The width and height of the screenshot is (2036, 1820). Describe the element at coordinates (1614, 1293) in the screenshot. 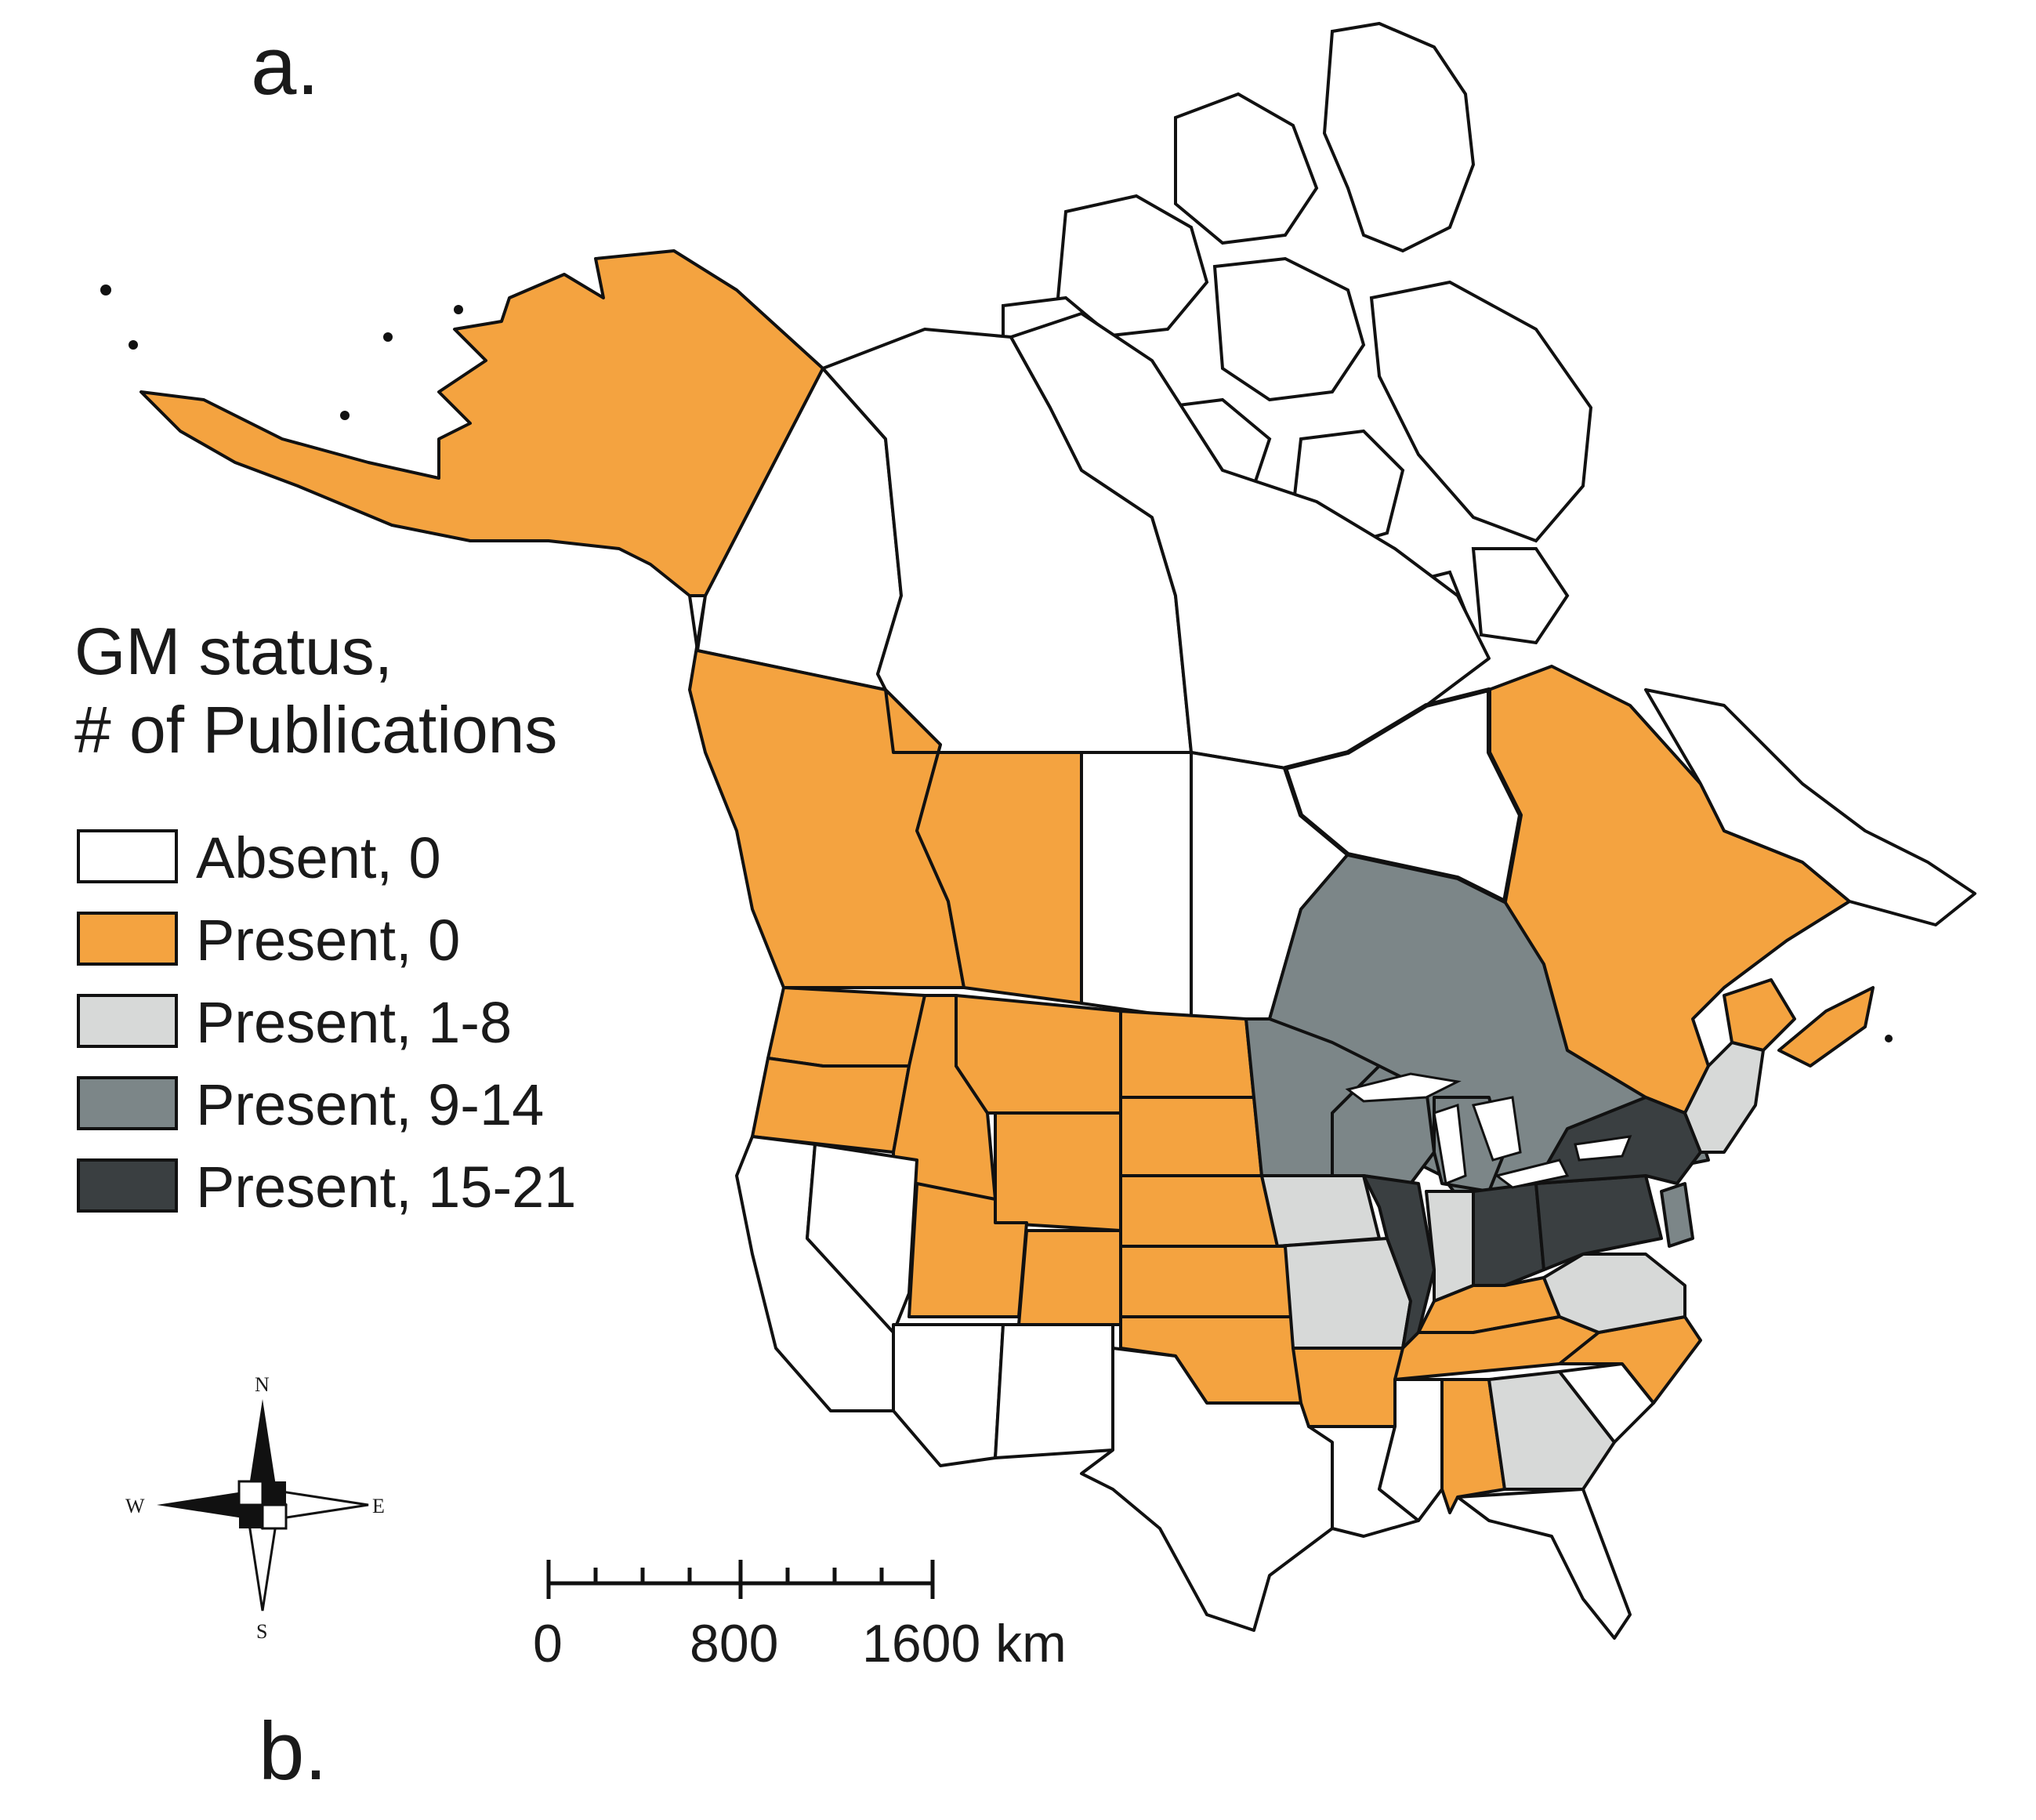

I see `region-virginia` at that location.